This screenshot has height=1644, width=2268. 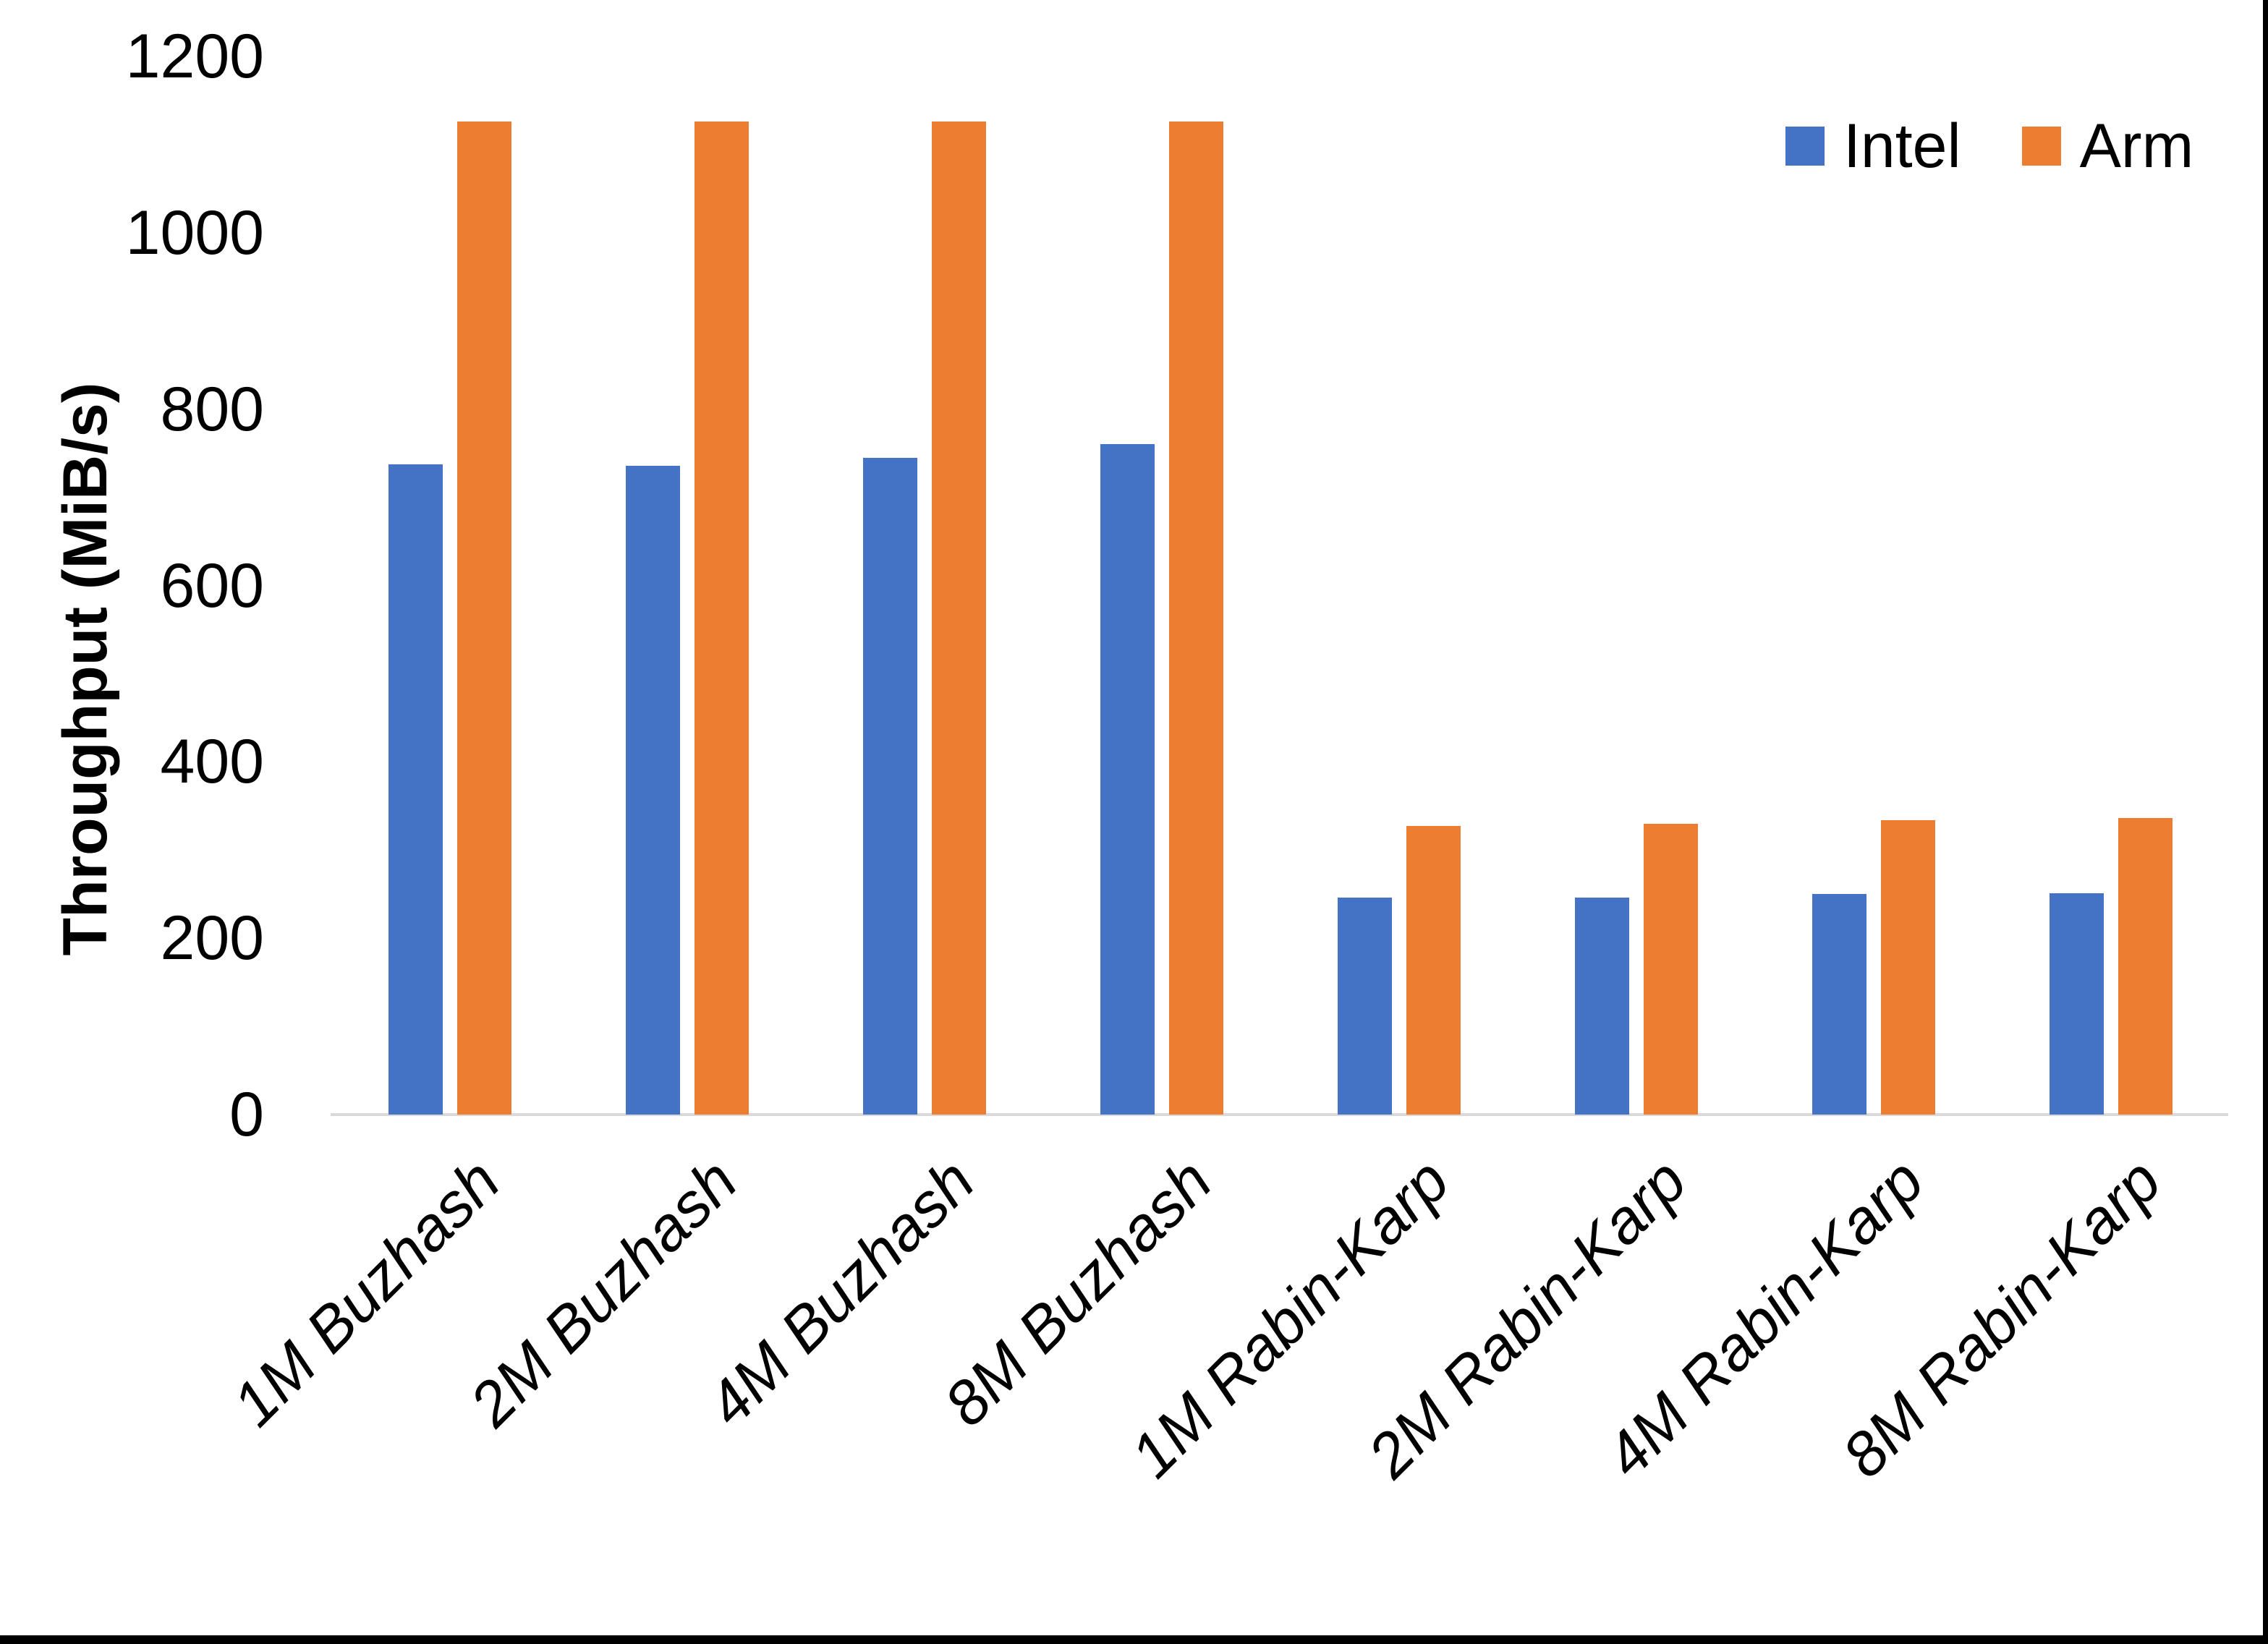 I want to click on y-tick-label-200: 200, so click(x=212, y=938).